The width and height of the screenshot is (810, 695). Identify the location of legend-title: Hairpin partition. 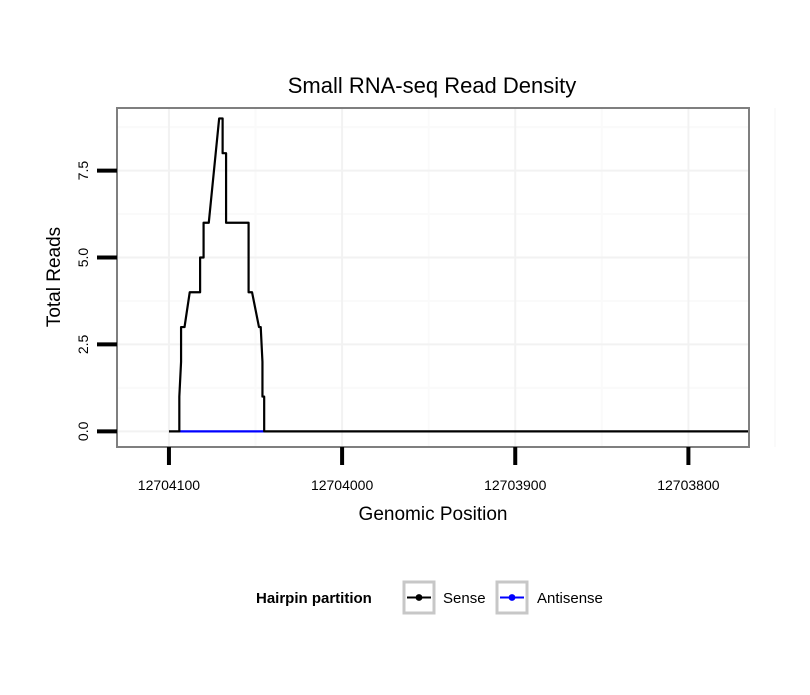
(314, 598).